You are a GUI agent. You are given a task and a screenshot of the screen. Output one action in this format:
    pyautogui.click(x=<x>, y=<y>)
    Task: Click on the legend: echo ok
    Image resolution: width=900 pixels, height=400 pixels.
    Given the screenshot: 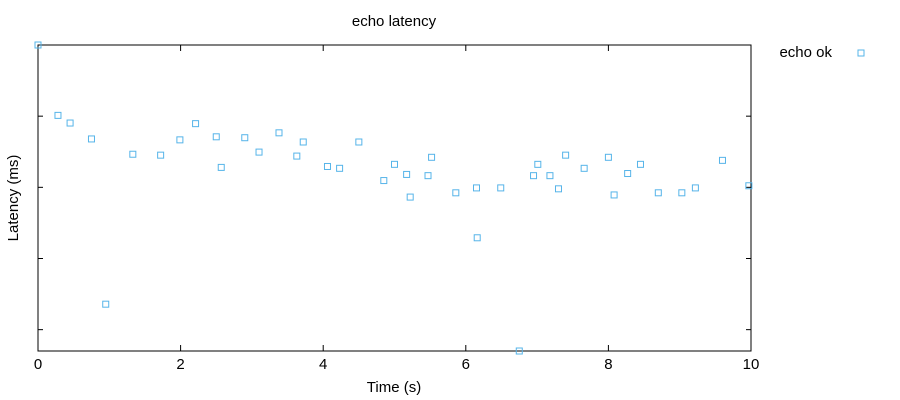 What is the action you would take?
    pyautogui.click(x=822, y=52)
    